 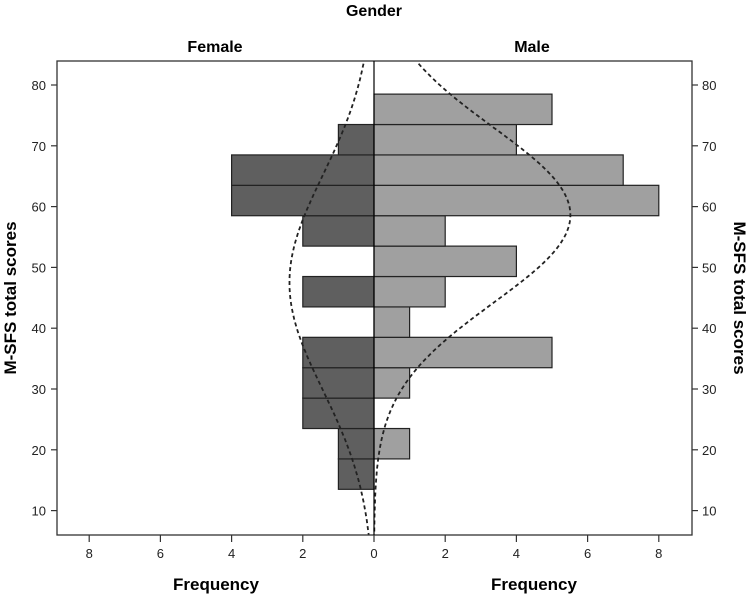 I want to click on y-tick-left-30: 30, so click(x=39, y=389).